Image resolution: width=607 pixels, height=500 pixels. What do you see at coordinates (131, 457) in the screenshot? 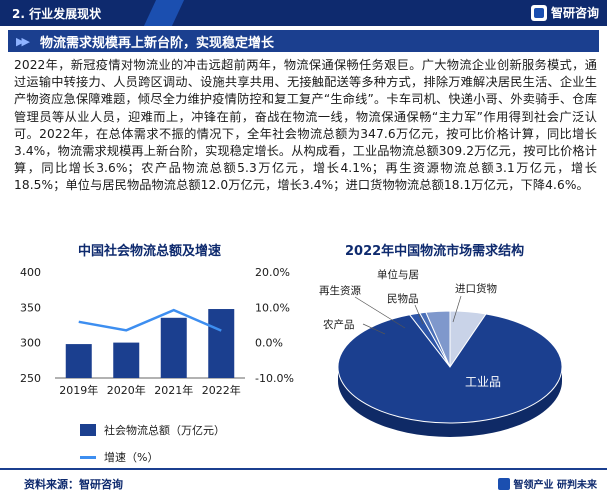
I see `legend-line-label: 增速（%）` at bounding box center [131, 457].